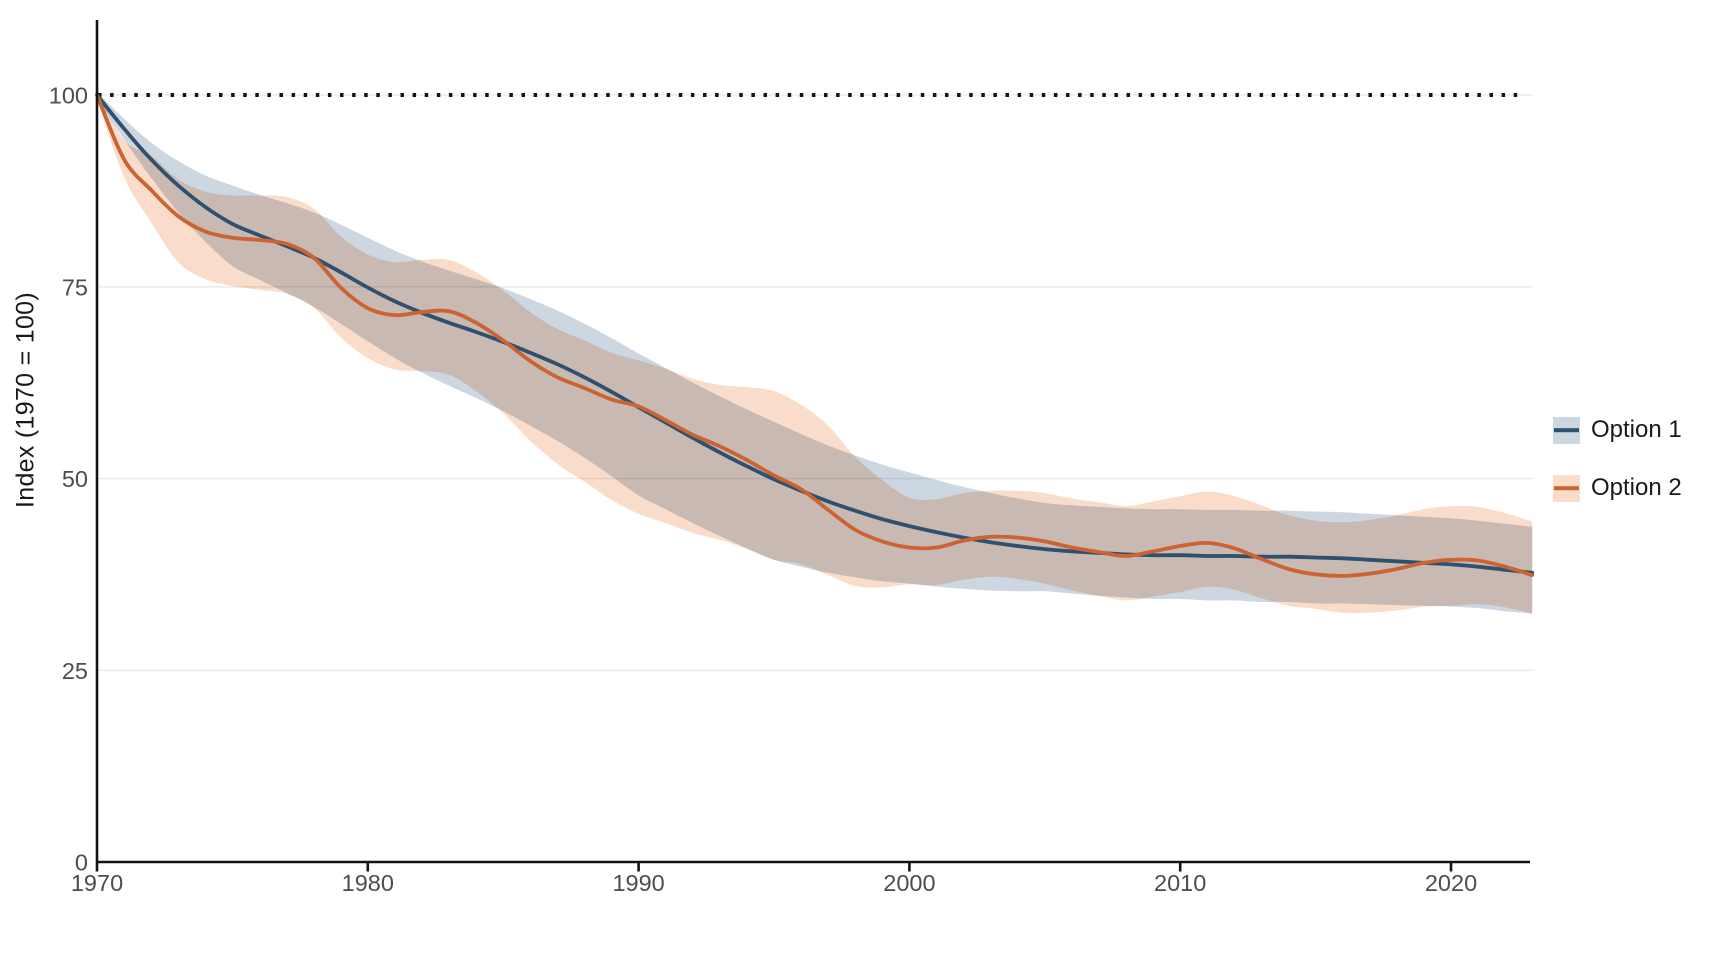  I want to click on legend-item-option-1: Option 1, so click(1617, 430).